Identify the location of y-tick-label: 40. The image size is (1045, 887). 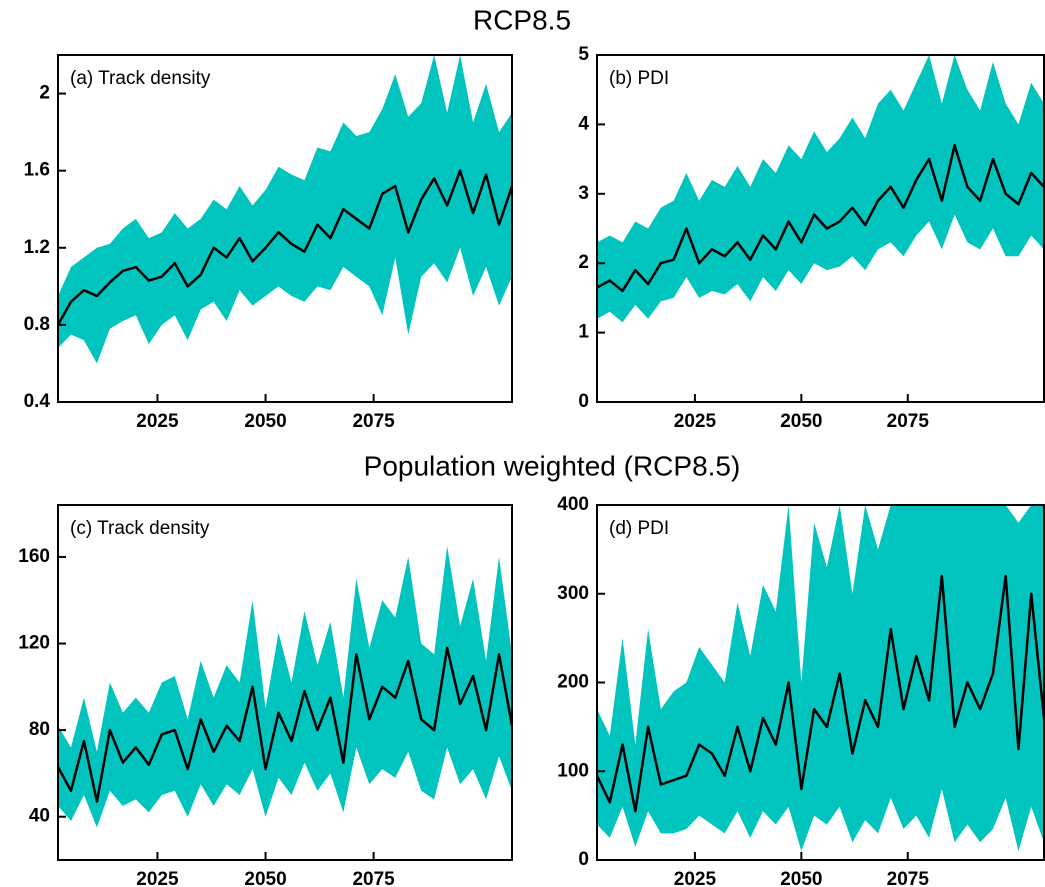
(39, 816).